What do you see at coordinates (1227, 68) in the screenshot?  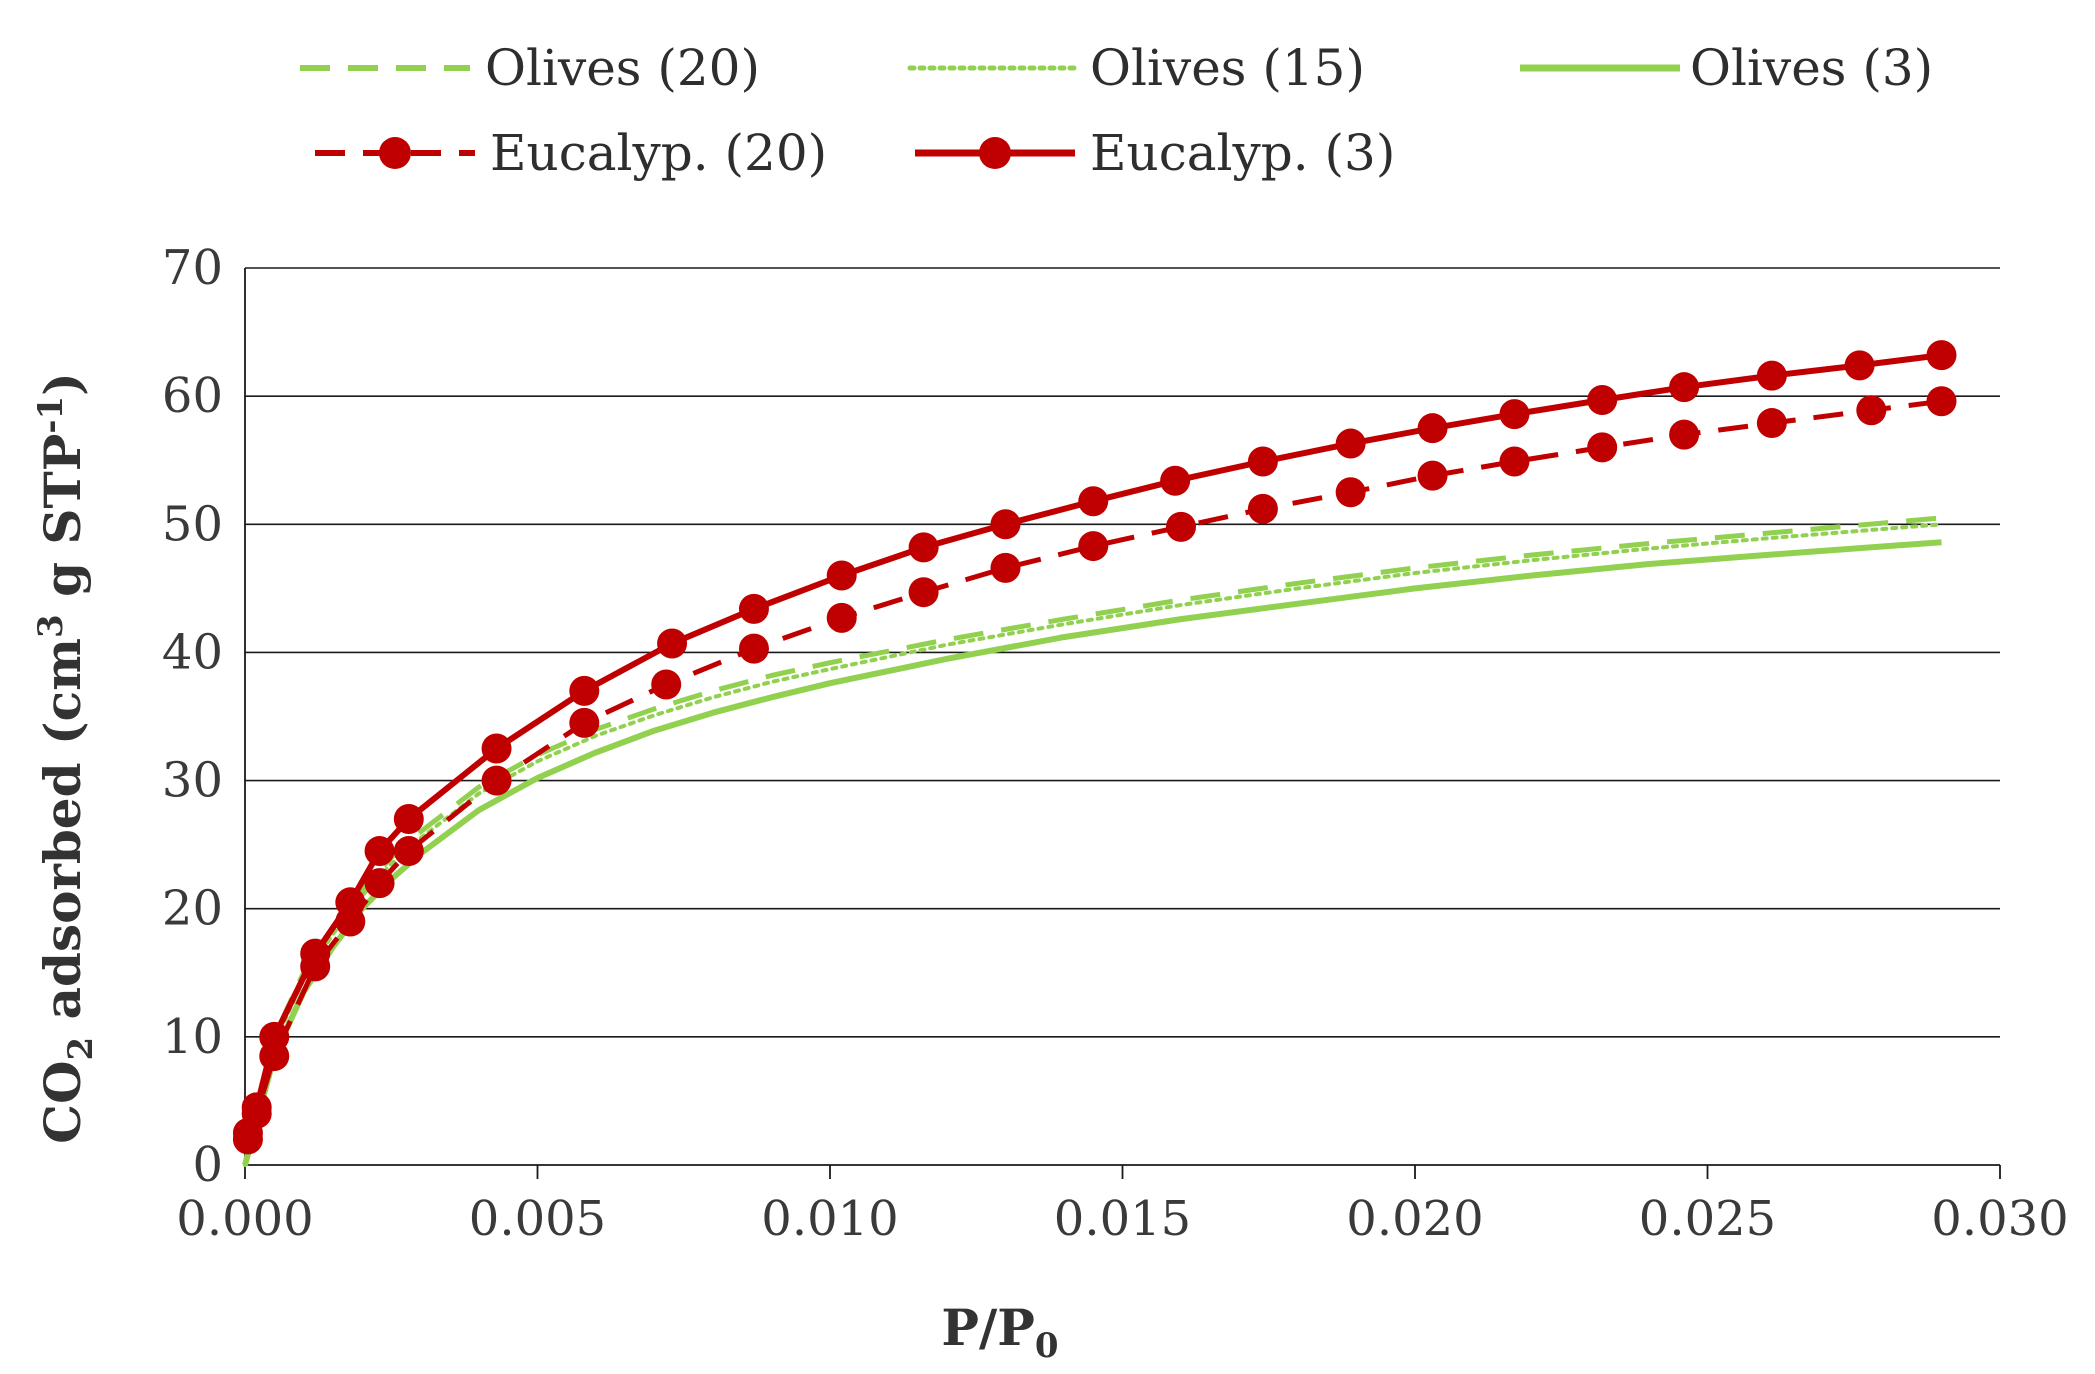 I see `legend-label: Olives (15)` at bounding box center [1227, 68].